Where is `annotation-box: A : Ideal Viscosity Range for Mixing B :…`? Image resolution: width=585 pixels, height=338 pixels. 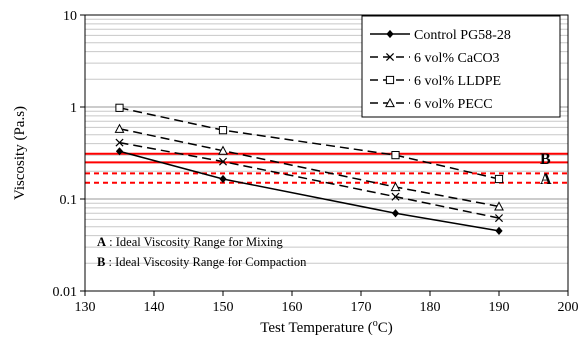
annotation-box: A : Ideal Viscosity Range for Mixing B :… is located at coordinates (202, 252).